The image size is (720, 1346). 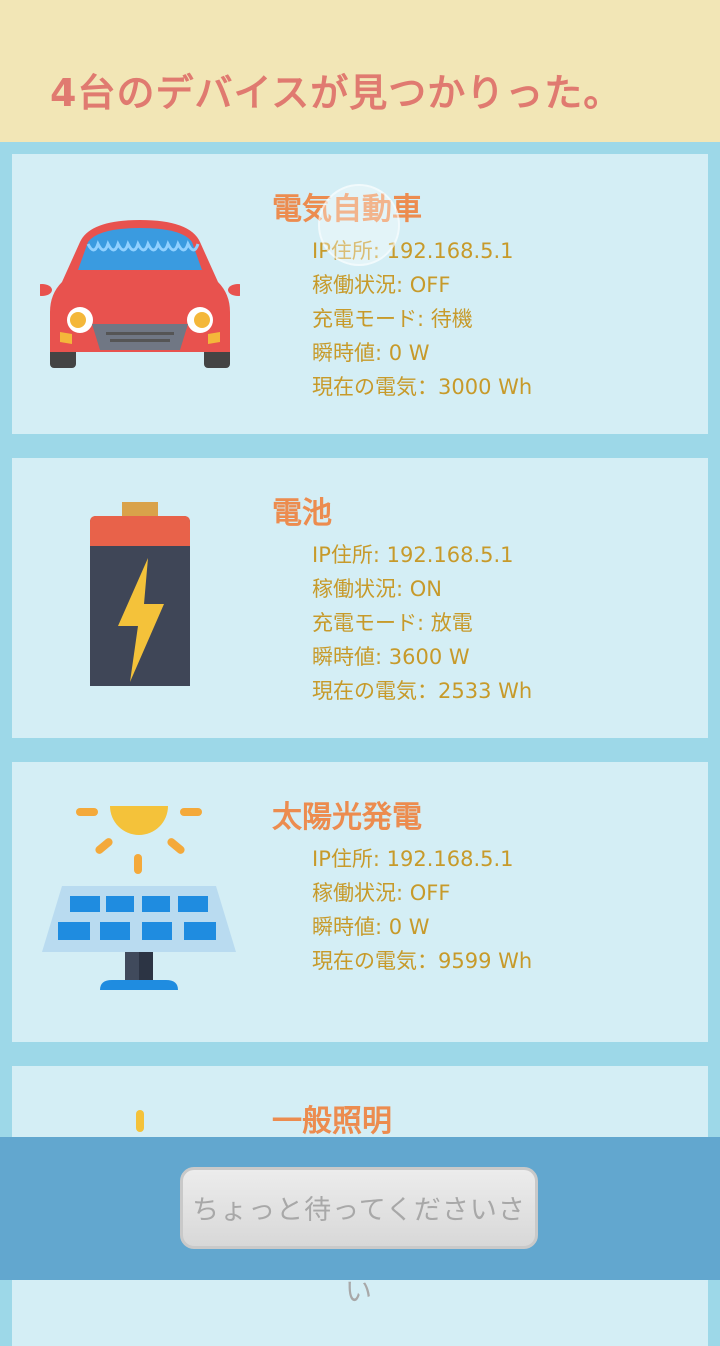 What do you see at coordinates (392, 319) in the screenshot?
I see `prop-charge-mode: 充電モード: 待機` at bounding box center [392, 319].